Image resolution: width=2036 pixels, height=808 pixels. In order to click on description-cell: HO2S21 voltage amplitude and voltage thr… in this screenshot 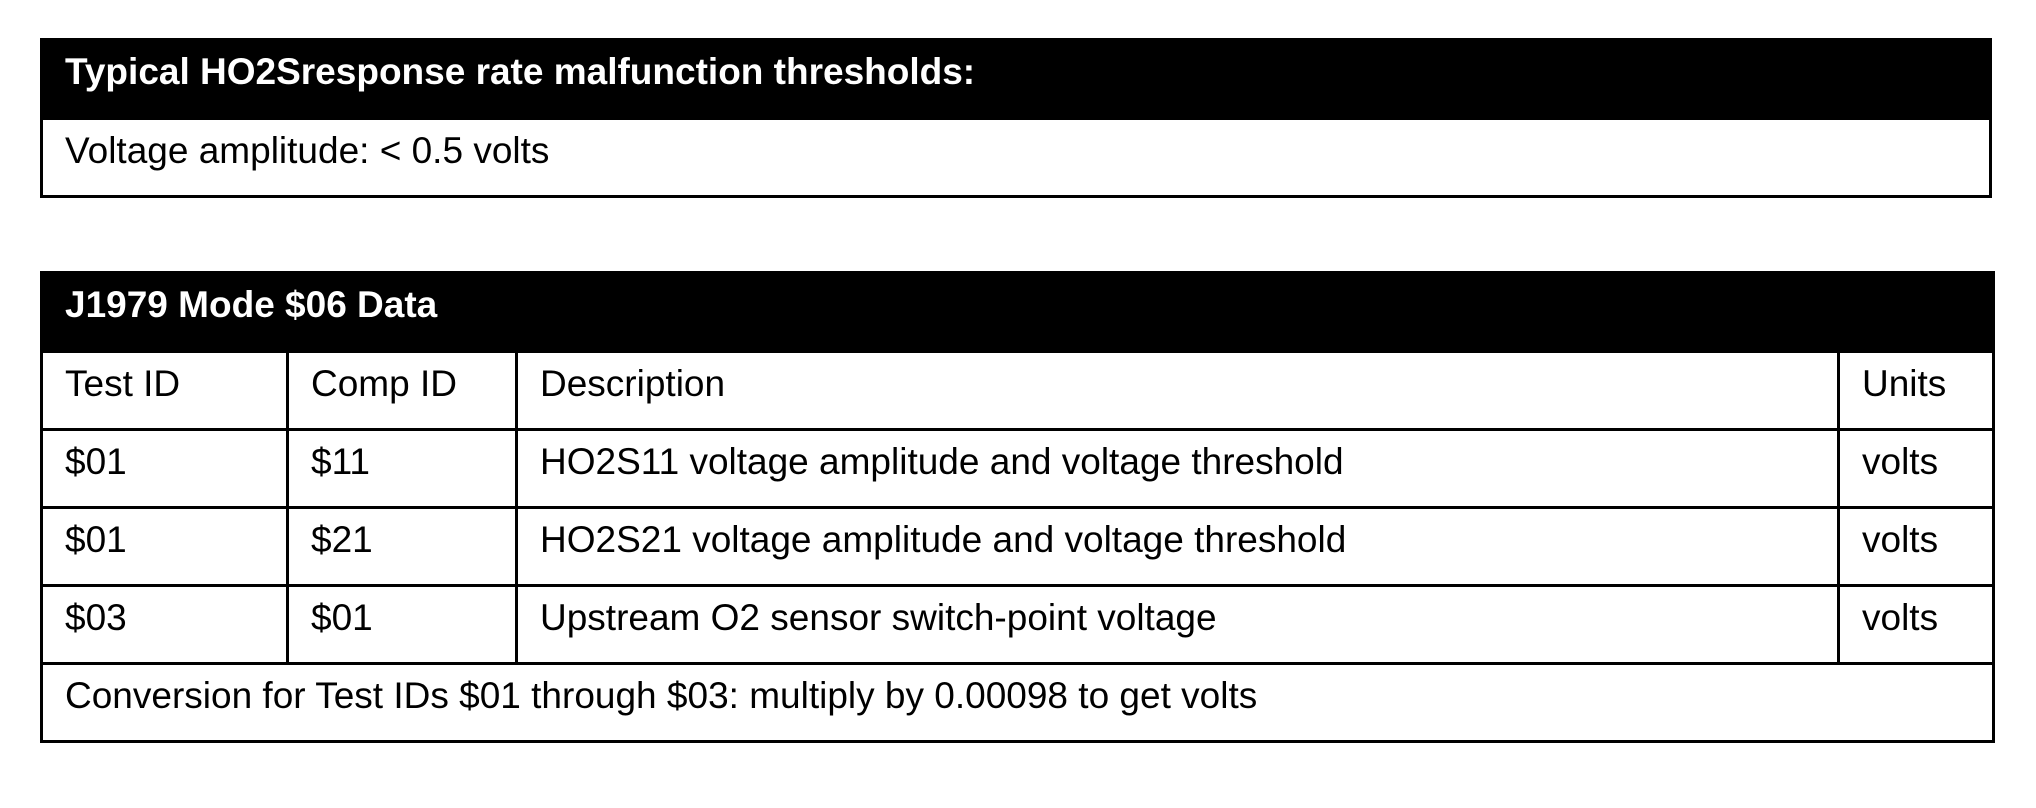, I will do `click(1177, 546)`.